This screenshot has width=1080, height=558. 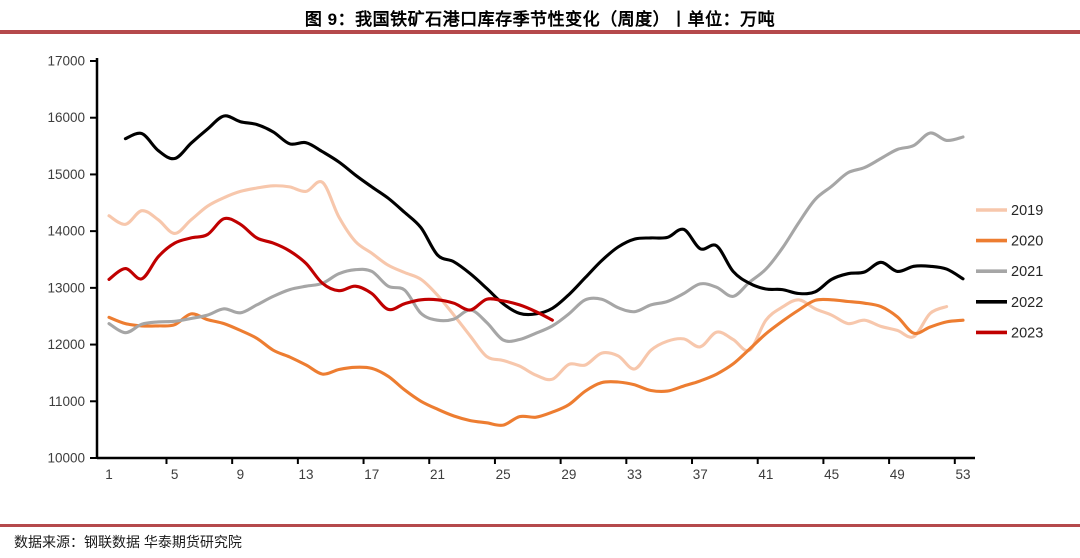 What do you see at coordinates (175, 474) in the screenshot?
I see `x-axis-label: 5` at bounding box center [175, 474].